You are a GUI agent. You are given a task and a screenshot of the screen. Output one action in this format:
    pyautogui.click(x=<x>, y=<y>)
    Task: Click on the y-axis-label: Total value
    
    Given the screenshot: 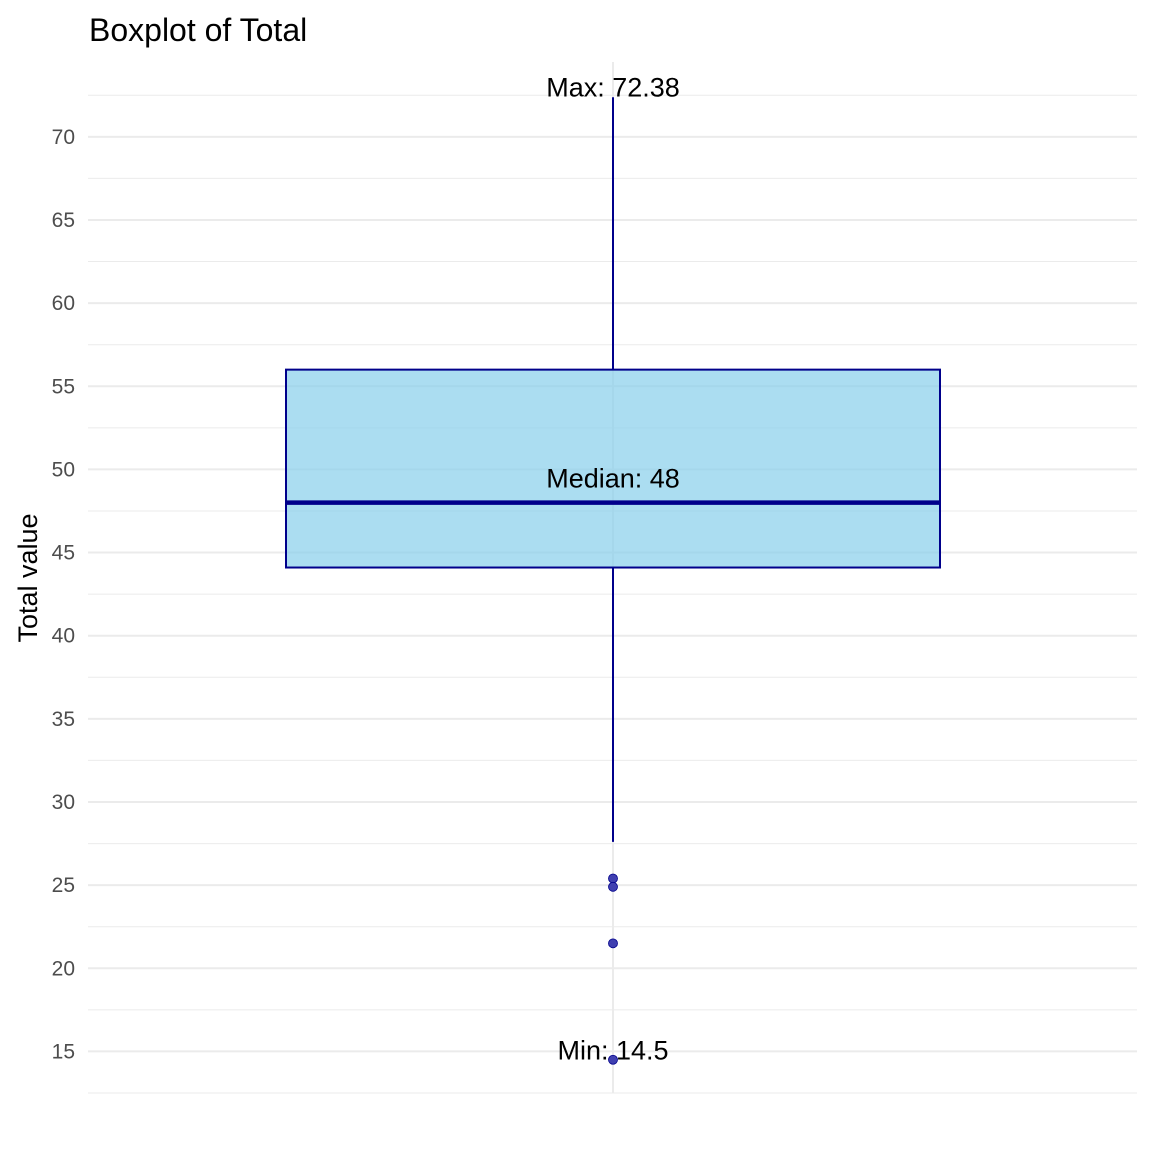 What is the action you would take?
    pyautogui.click(x=28, y=577)
    